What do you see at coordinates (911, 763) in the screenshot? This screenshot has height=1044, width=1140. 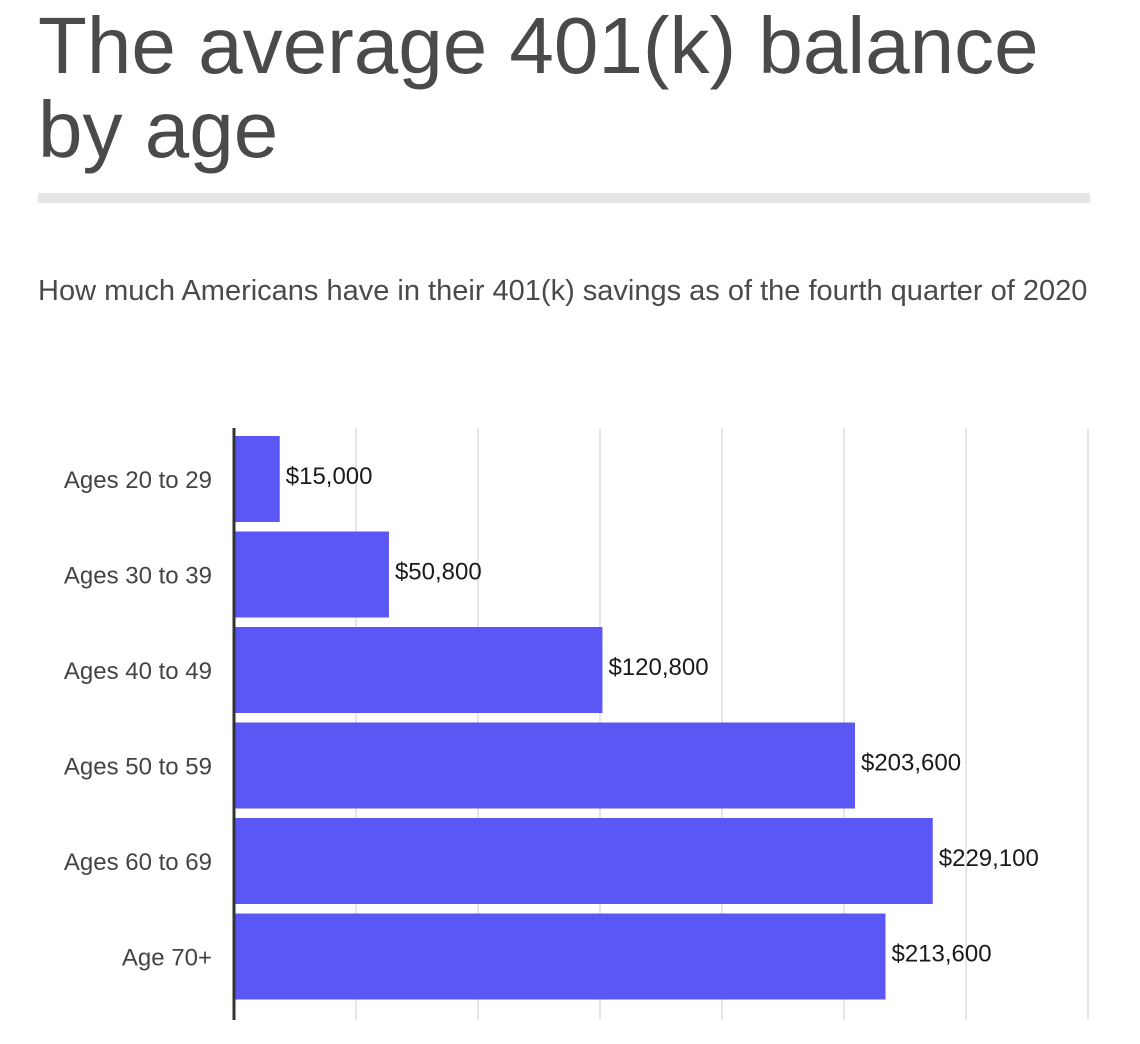 I see `value-label: $203,600` at bounding box center [911, 763].